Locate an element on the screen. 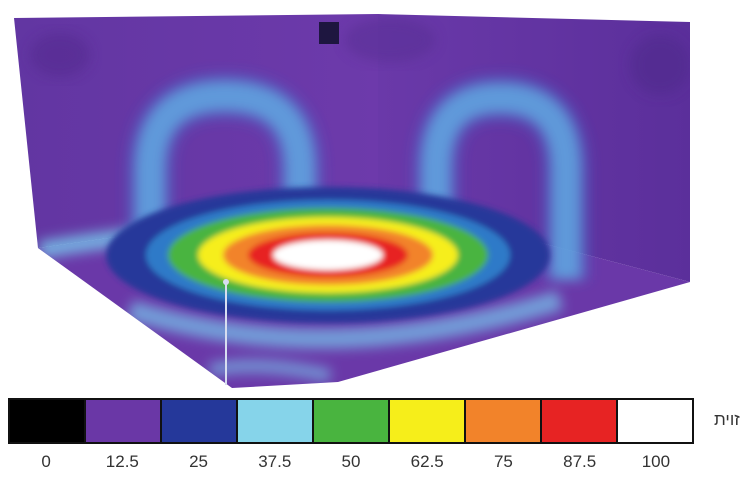 The width and height of the screenshot is (743, 477). color-legend is located at coordinates (351, 421).